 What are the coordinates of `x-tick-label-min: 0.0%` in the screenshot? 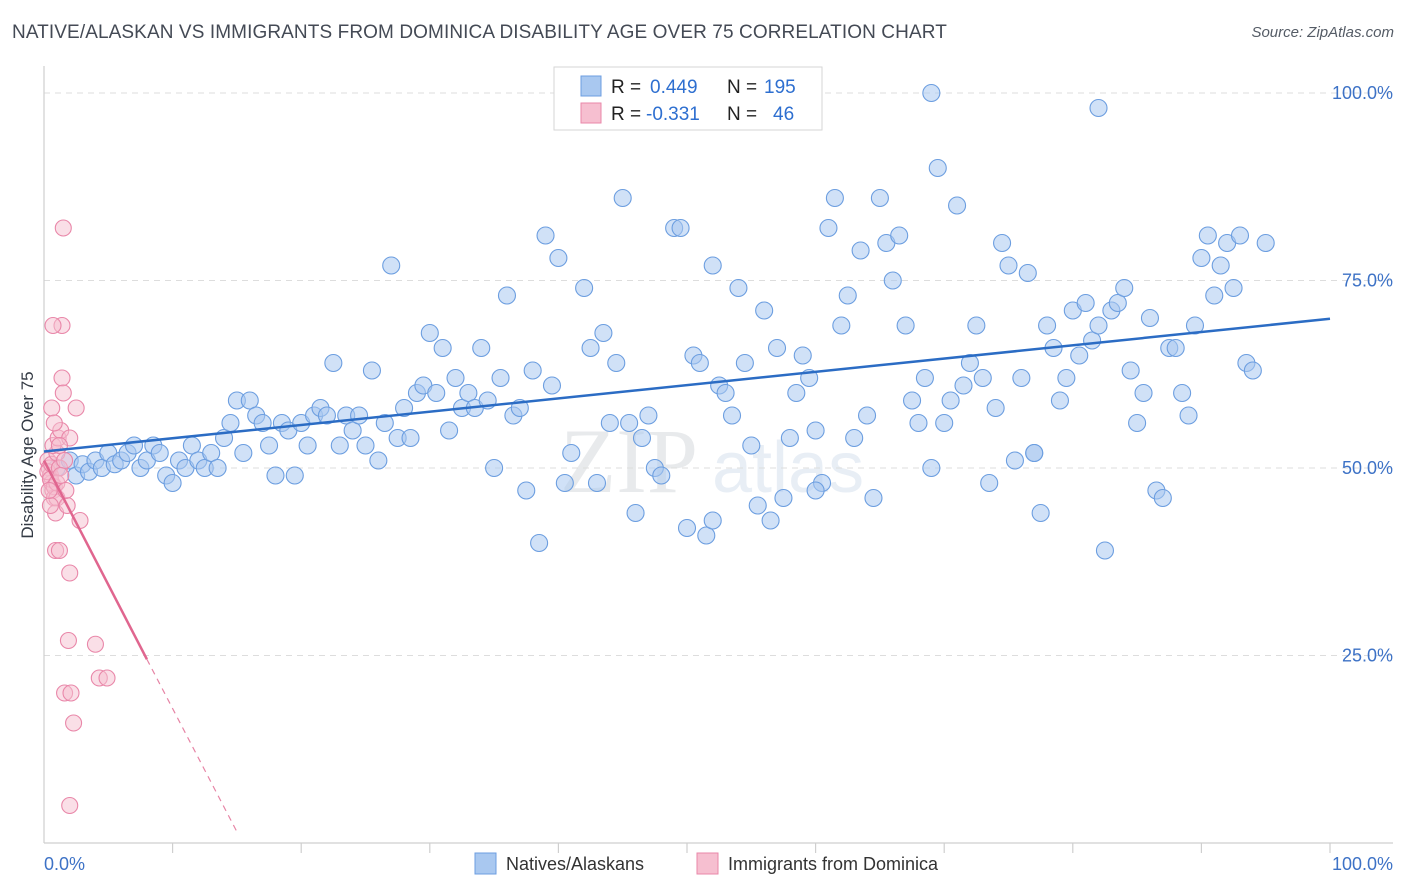 It's located at (64, 864).